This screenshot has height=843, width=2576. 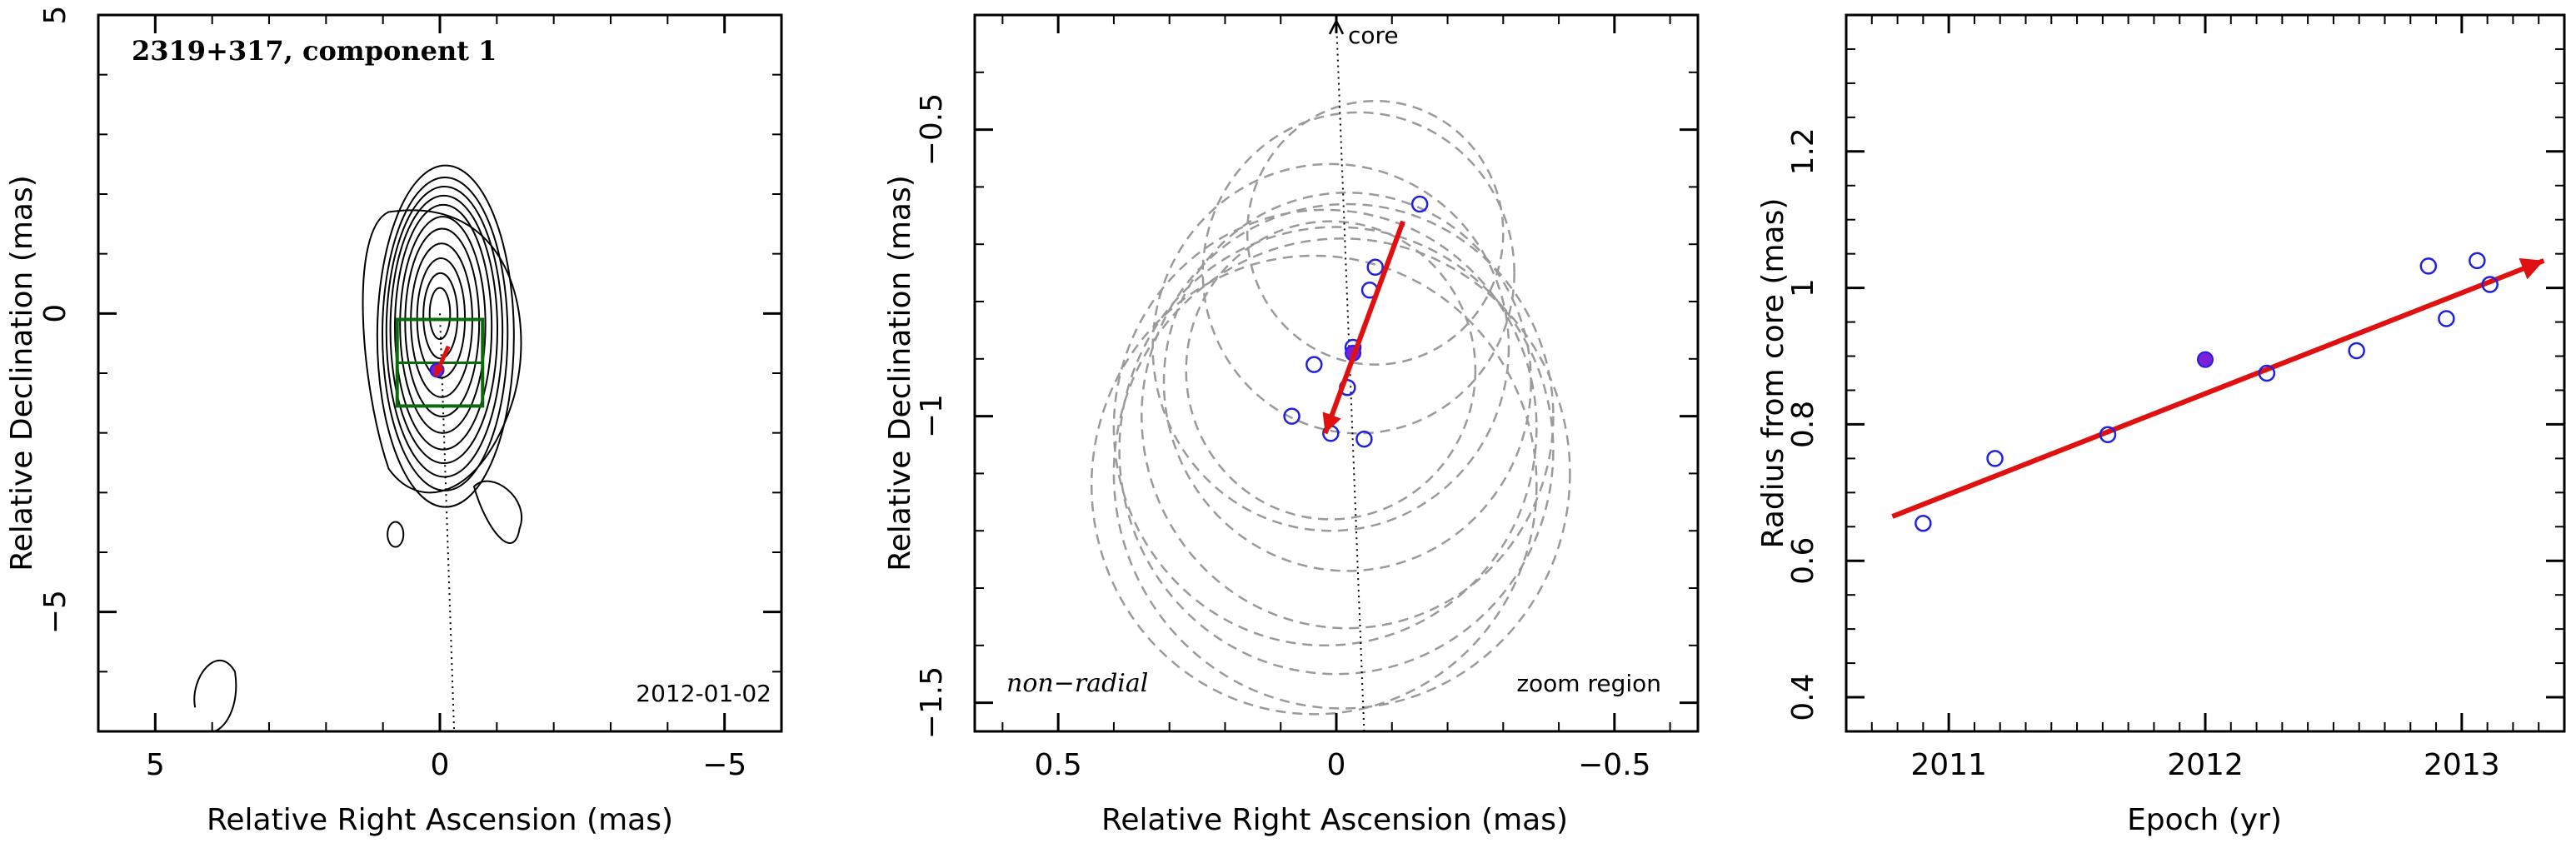 I want to click on panel-2-xlabel: Relative Right Ascension (mas), so click(x=1334, y=820).